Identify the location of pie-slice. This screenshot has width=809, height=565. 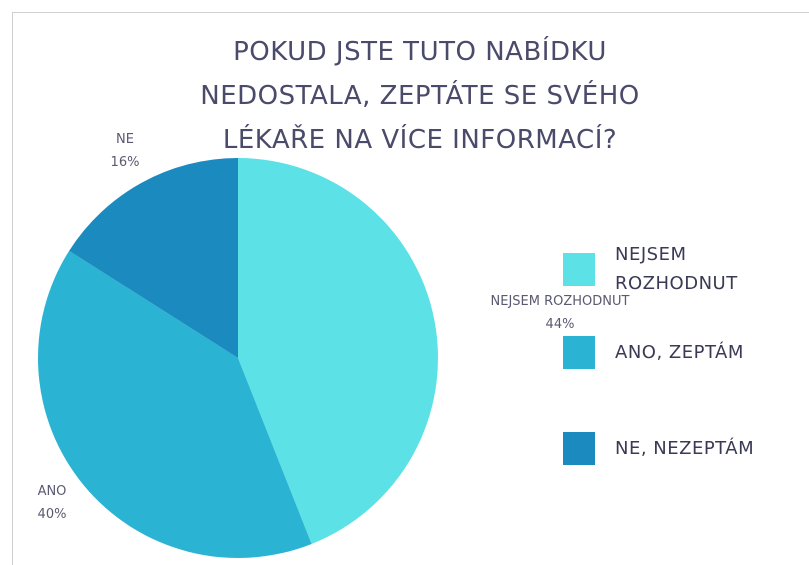
(153, 258).